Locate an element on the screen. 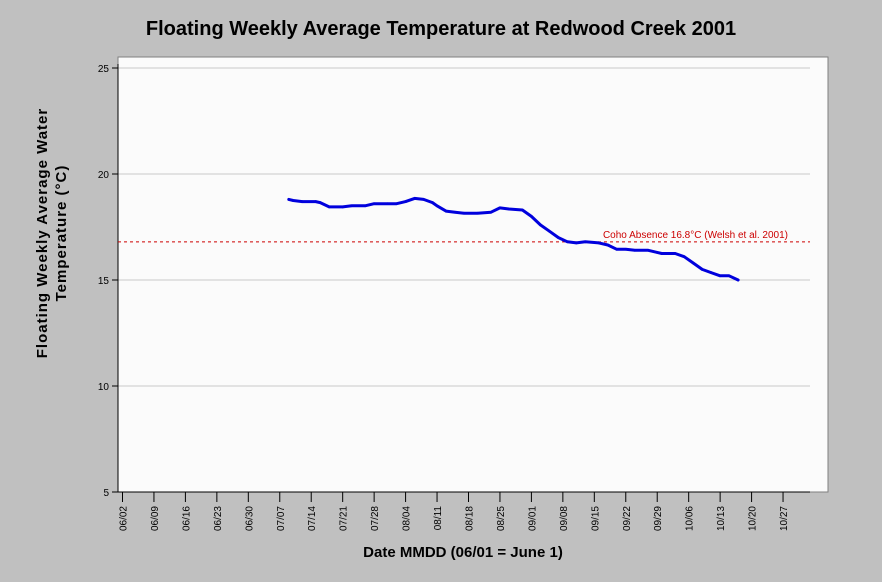 This screenshot has height=582, width=882. x-axis-label: Date MMDD (06/01 = June 1) is located at coordinates (463, 552).